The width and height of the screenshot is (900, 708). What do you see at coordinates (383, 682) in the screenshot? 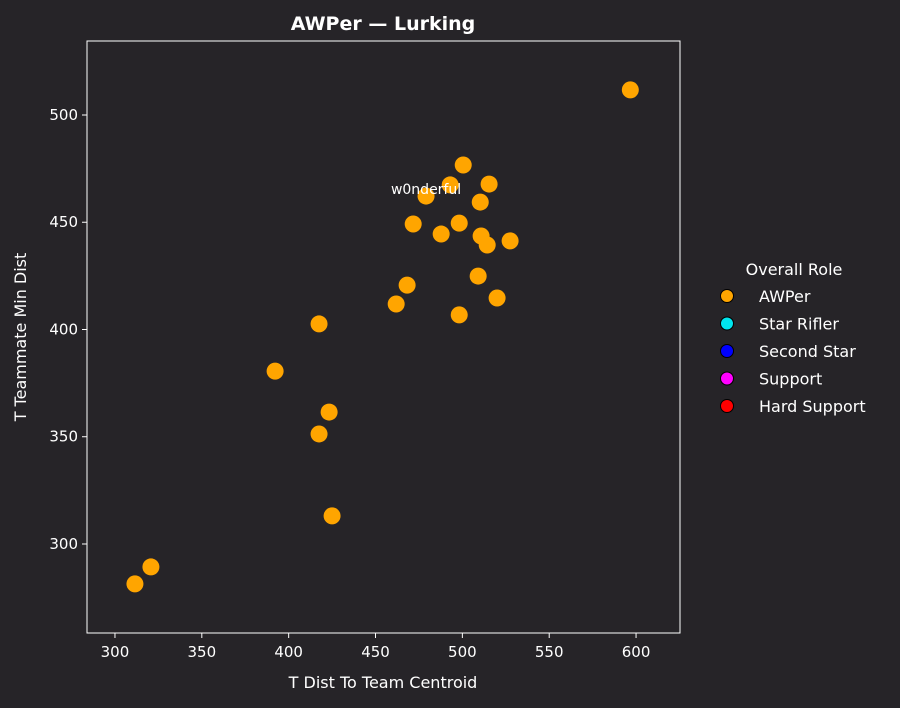
I see `x-axis-label: T Dist To Team Centroid` at bounding box center [383, 682].